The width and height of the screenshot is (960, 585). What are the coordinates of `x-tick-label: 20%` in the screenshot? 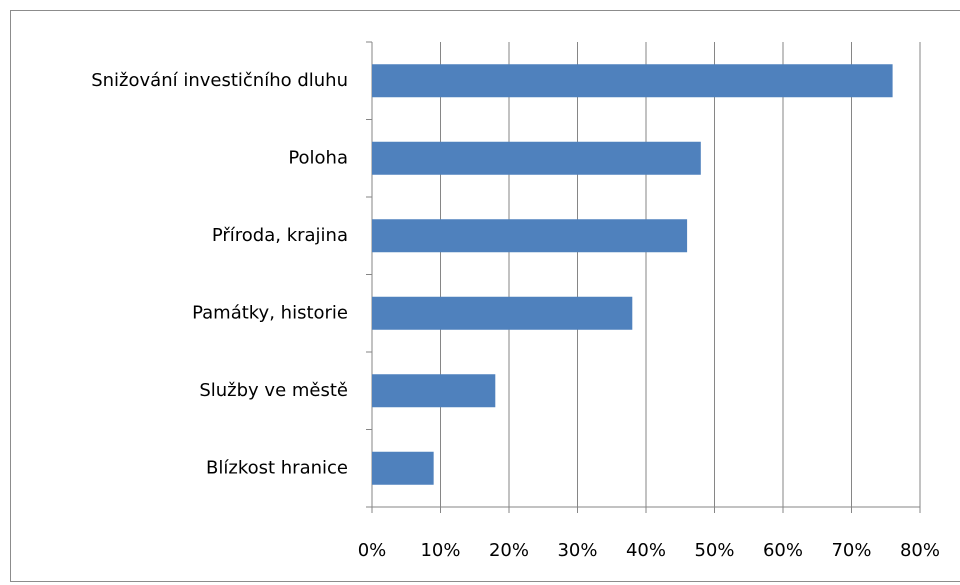 It's located at (509, 550).